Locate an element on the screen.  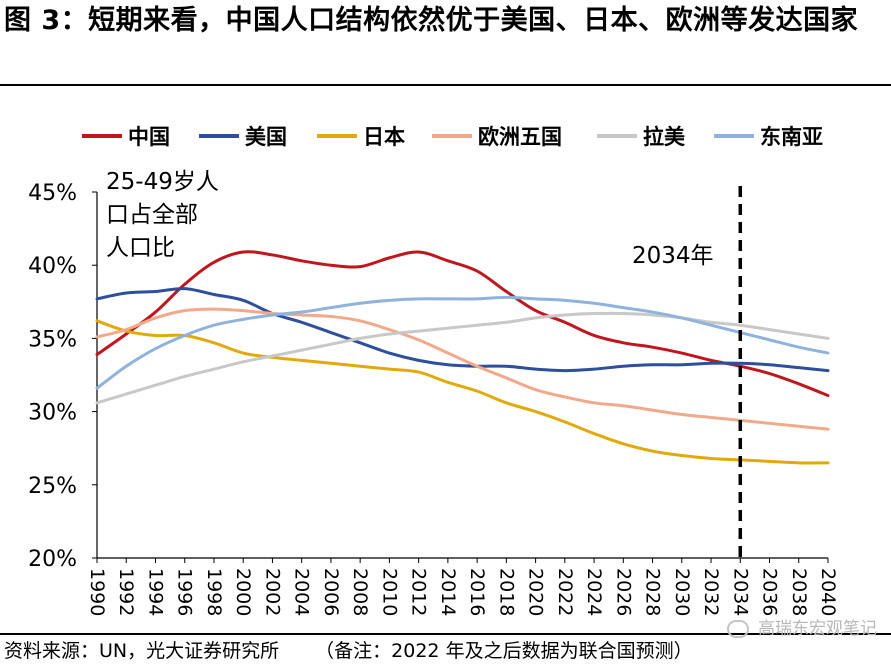
x-tick-label: 1990 is located at coordinates (97, 592).